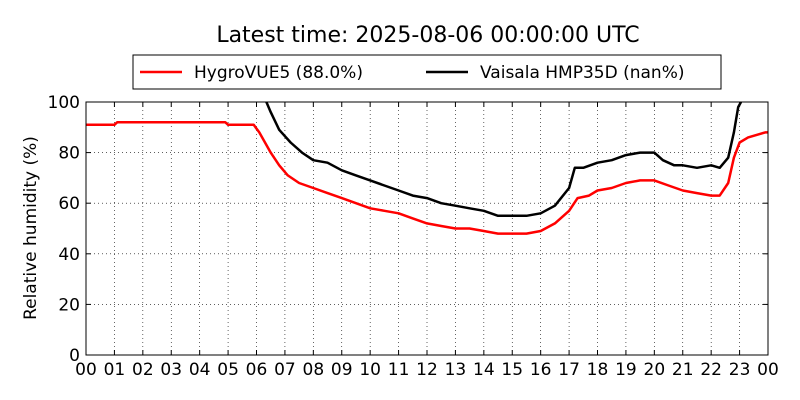  Describe the element at coordinates (257, 370) in the screenshot. I see `x-tick-label: 06` at that location.